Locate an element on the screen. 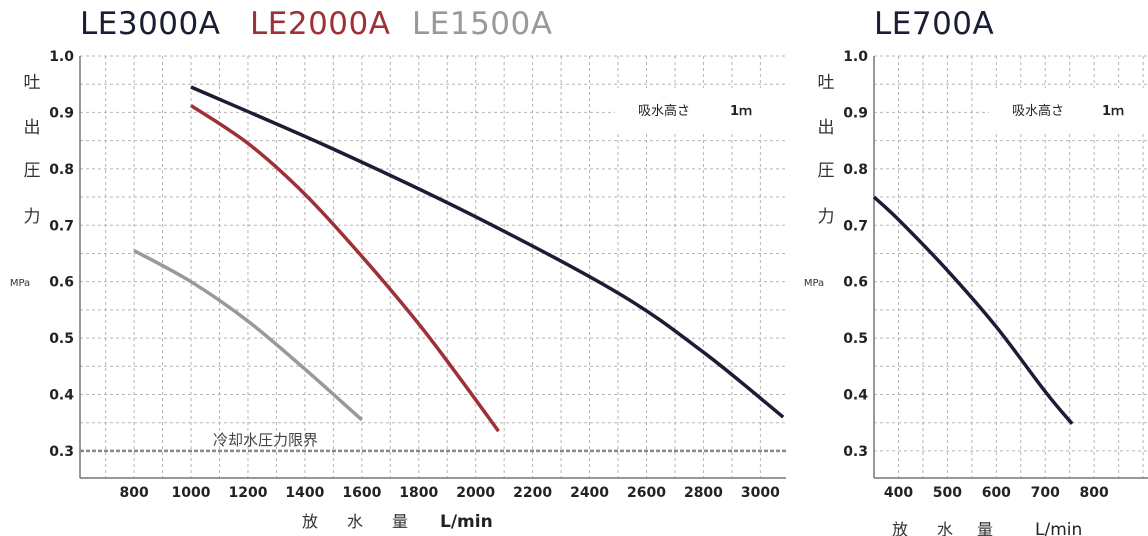 This screenshot has height=536, width=1148. chart2-xtick-label: 400 is located at coordinates (898, 493).